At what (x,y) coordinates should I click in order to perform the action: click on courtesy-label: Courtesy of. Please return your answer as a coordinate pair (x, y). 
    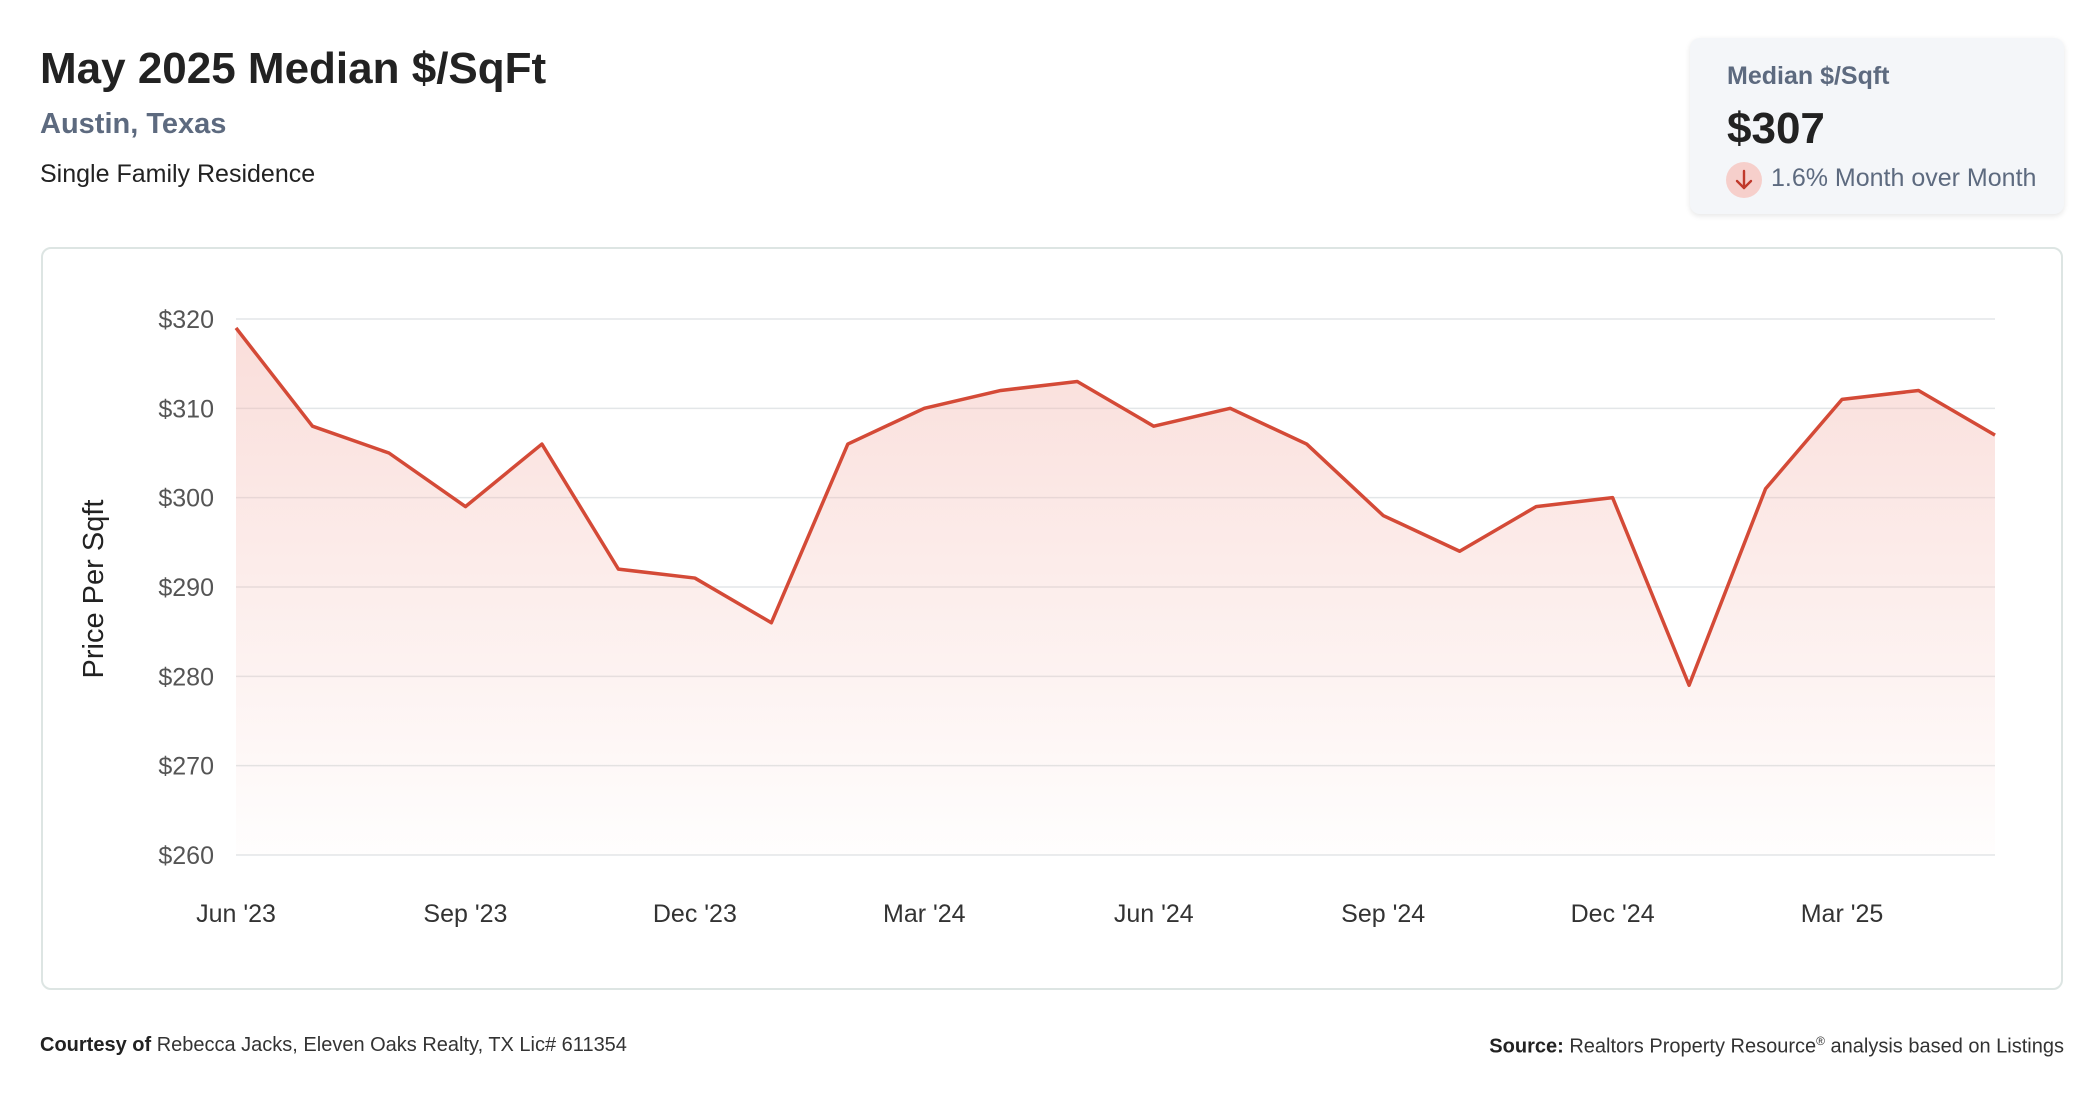
    Looking at the image, I should click on (96, 1045).